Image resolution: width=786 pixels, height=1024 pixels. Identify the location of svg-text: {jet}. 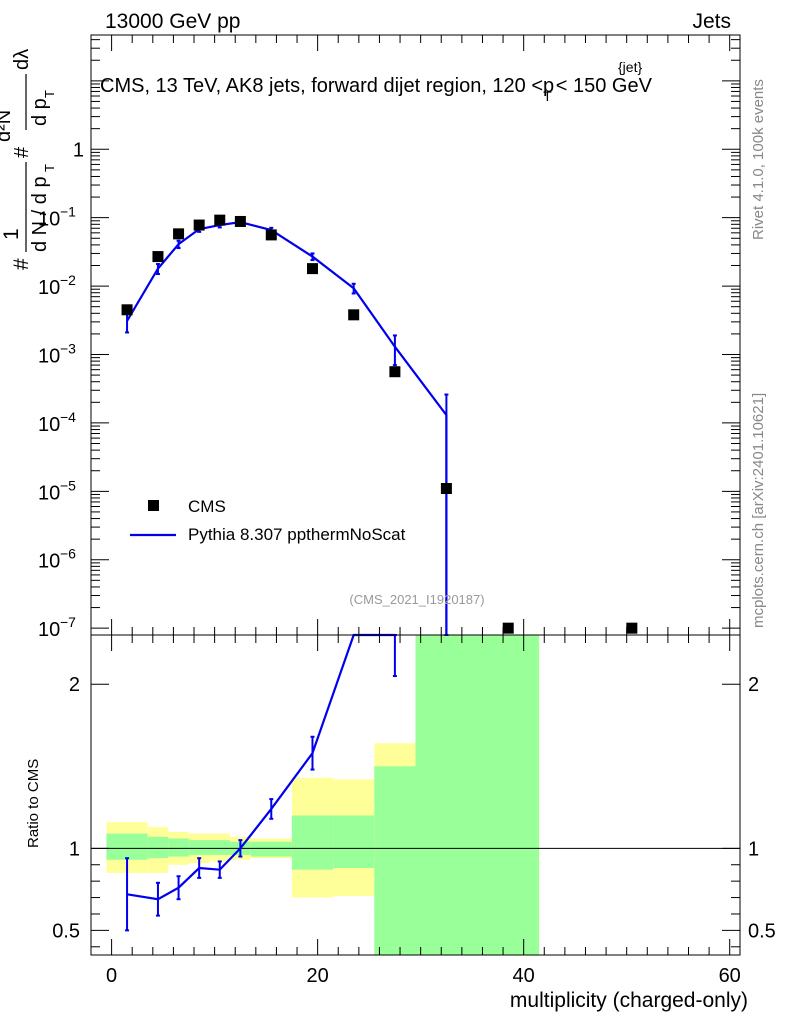
(630, 67).